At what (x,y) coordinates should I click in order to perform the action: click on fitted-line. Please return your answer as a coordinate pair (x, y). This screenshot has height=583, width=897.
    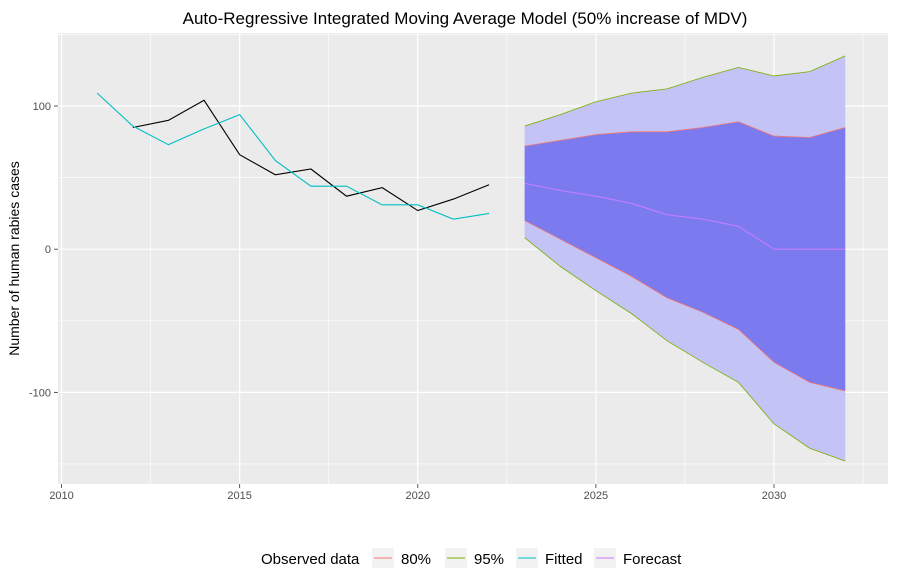
    Looking at the image, I should click on (293, 156).